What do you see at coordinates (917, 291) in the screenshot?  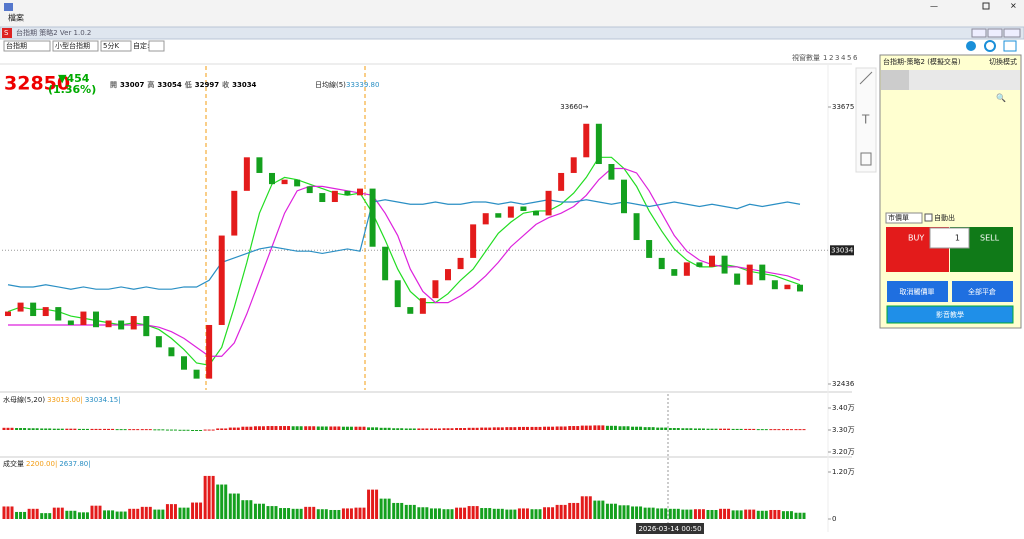 I see `cancel-button` at bounding box center [917, 291].